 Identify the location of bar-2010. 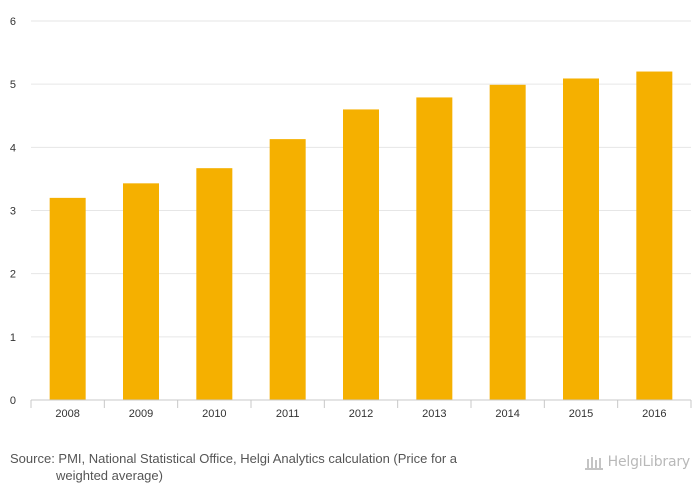
(214, 284).